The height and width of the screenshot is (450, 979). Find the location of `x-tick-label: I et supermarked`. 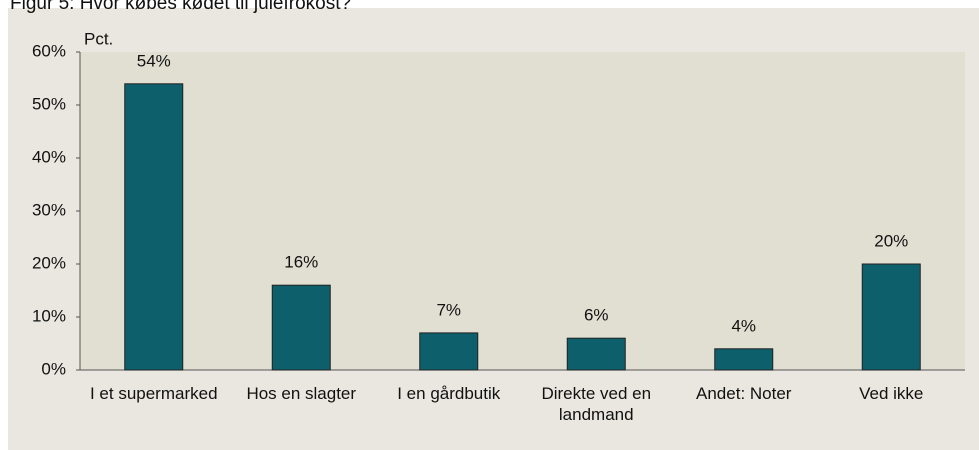

x-tick-label: I et supermarked is located at coordinates (153, 393).